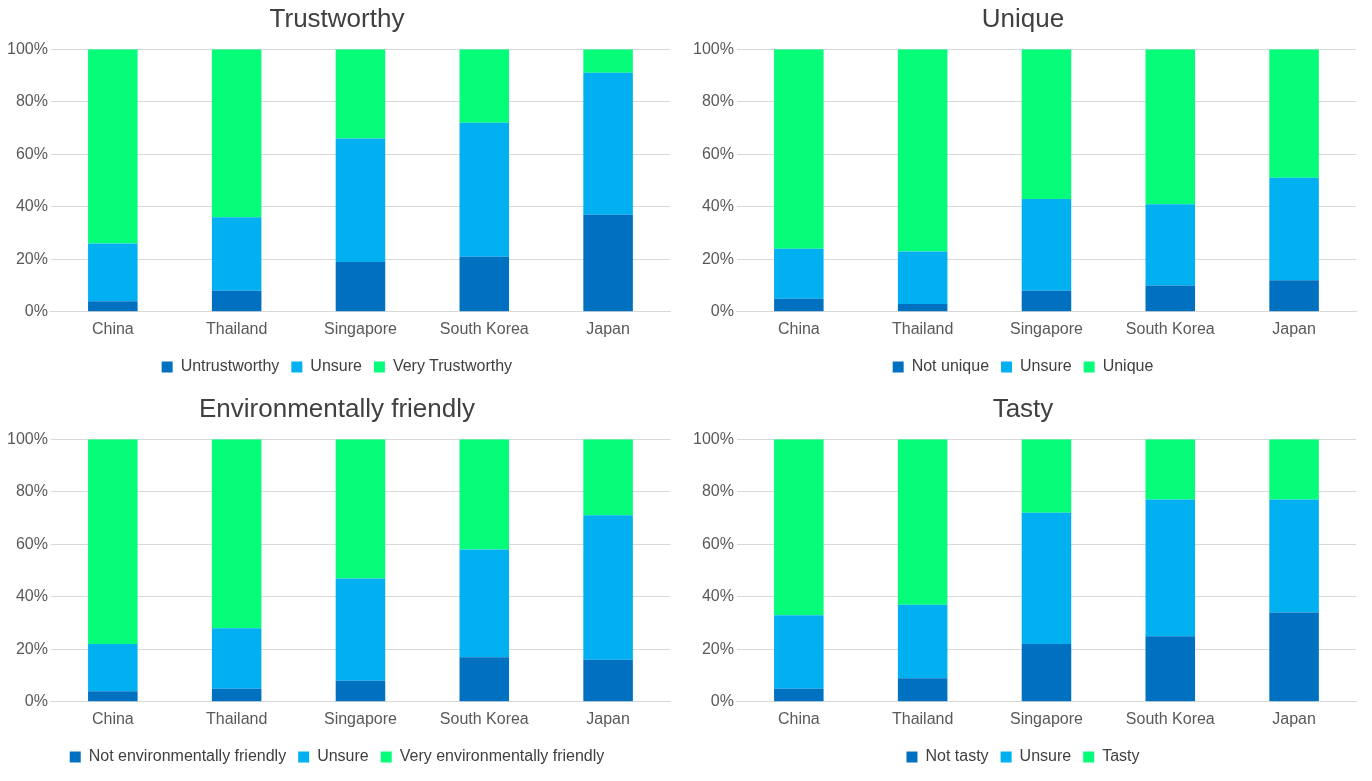 This screenshot has width=1372, height=781. Describe the element at coordinates (502, 756) in the screenshot. I see `legend-label: Very environmentally friendly` at that location.